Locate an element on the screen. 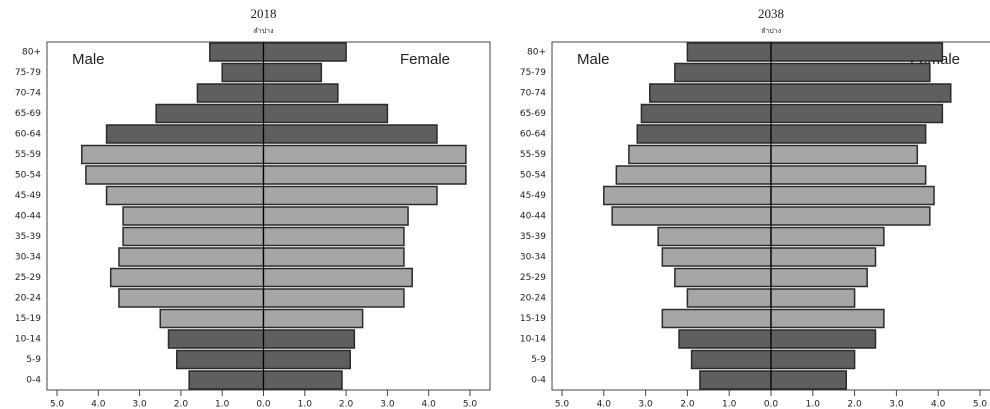 The image size is (990, 409). x-tick-label: 2.0 is located at coordinates (854, 404).